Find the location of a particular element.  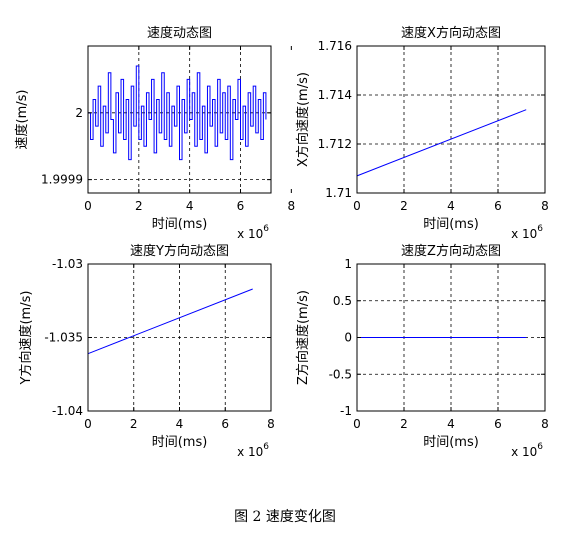

subplot-title: 速度动态图 is located at coordinates (179, 33).